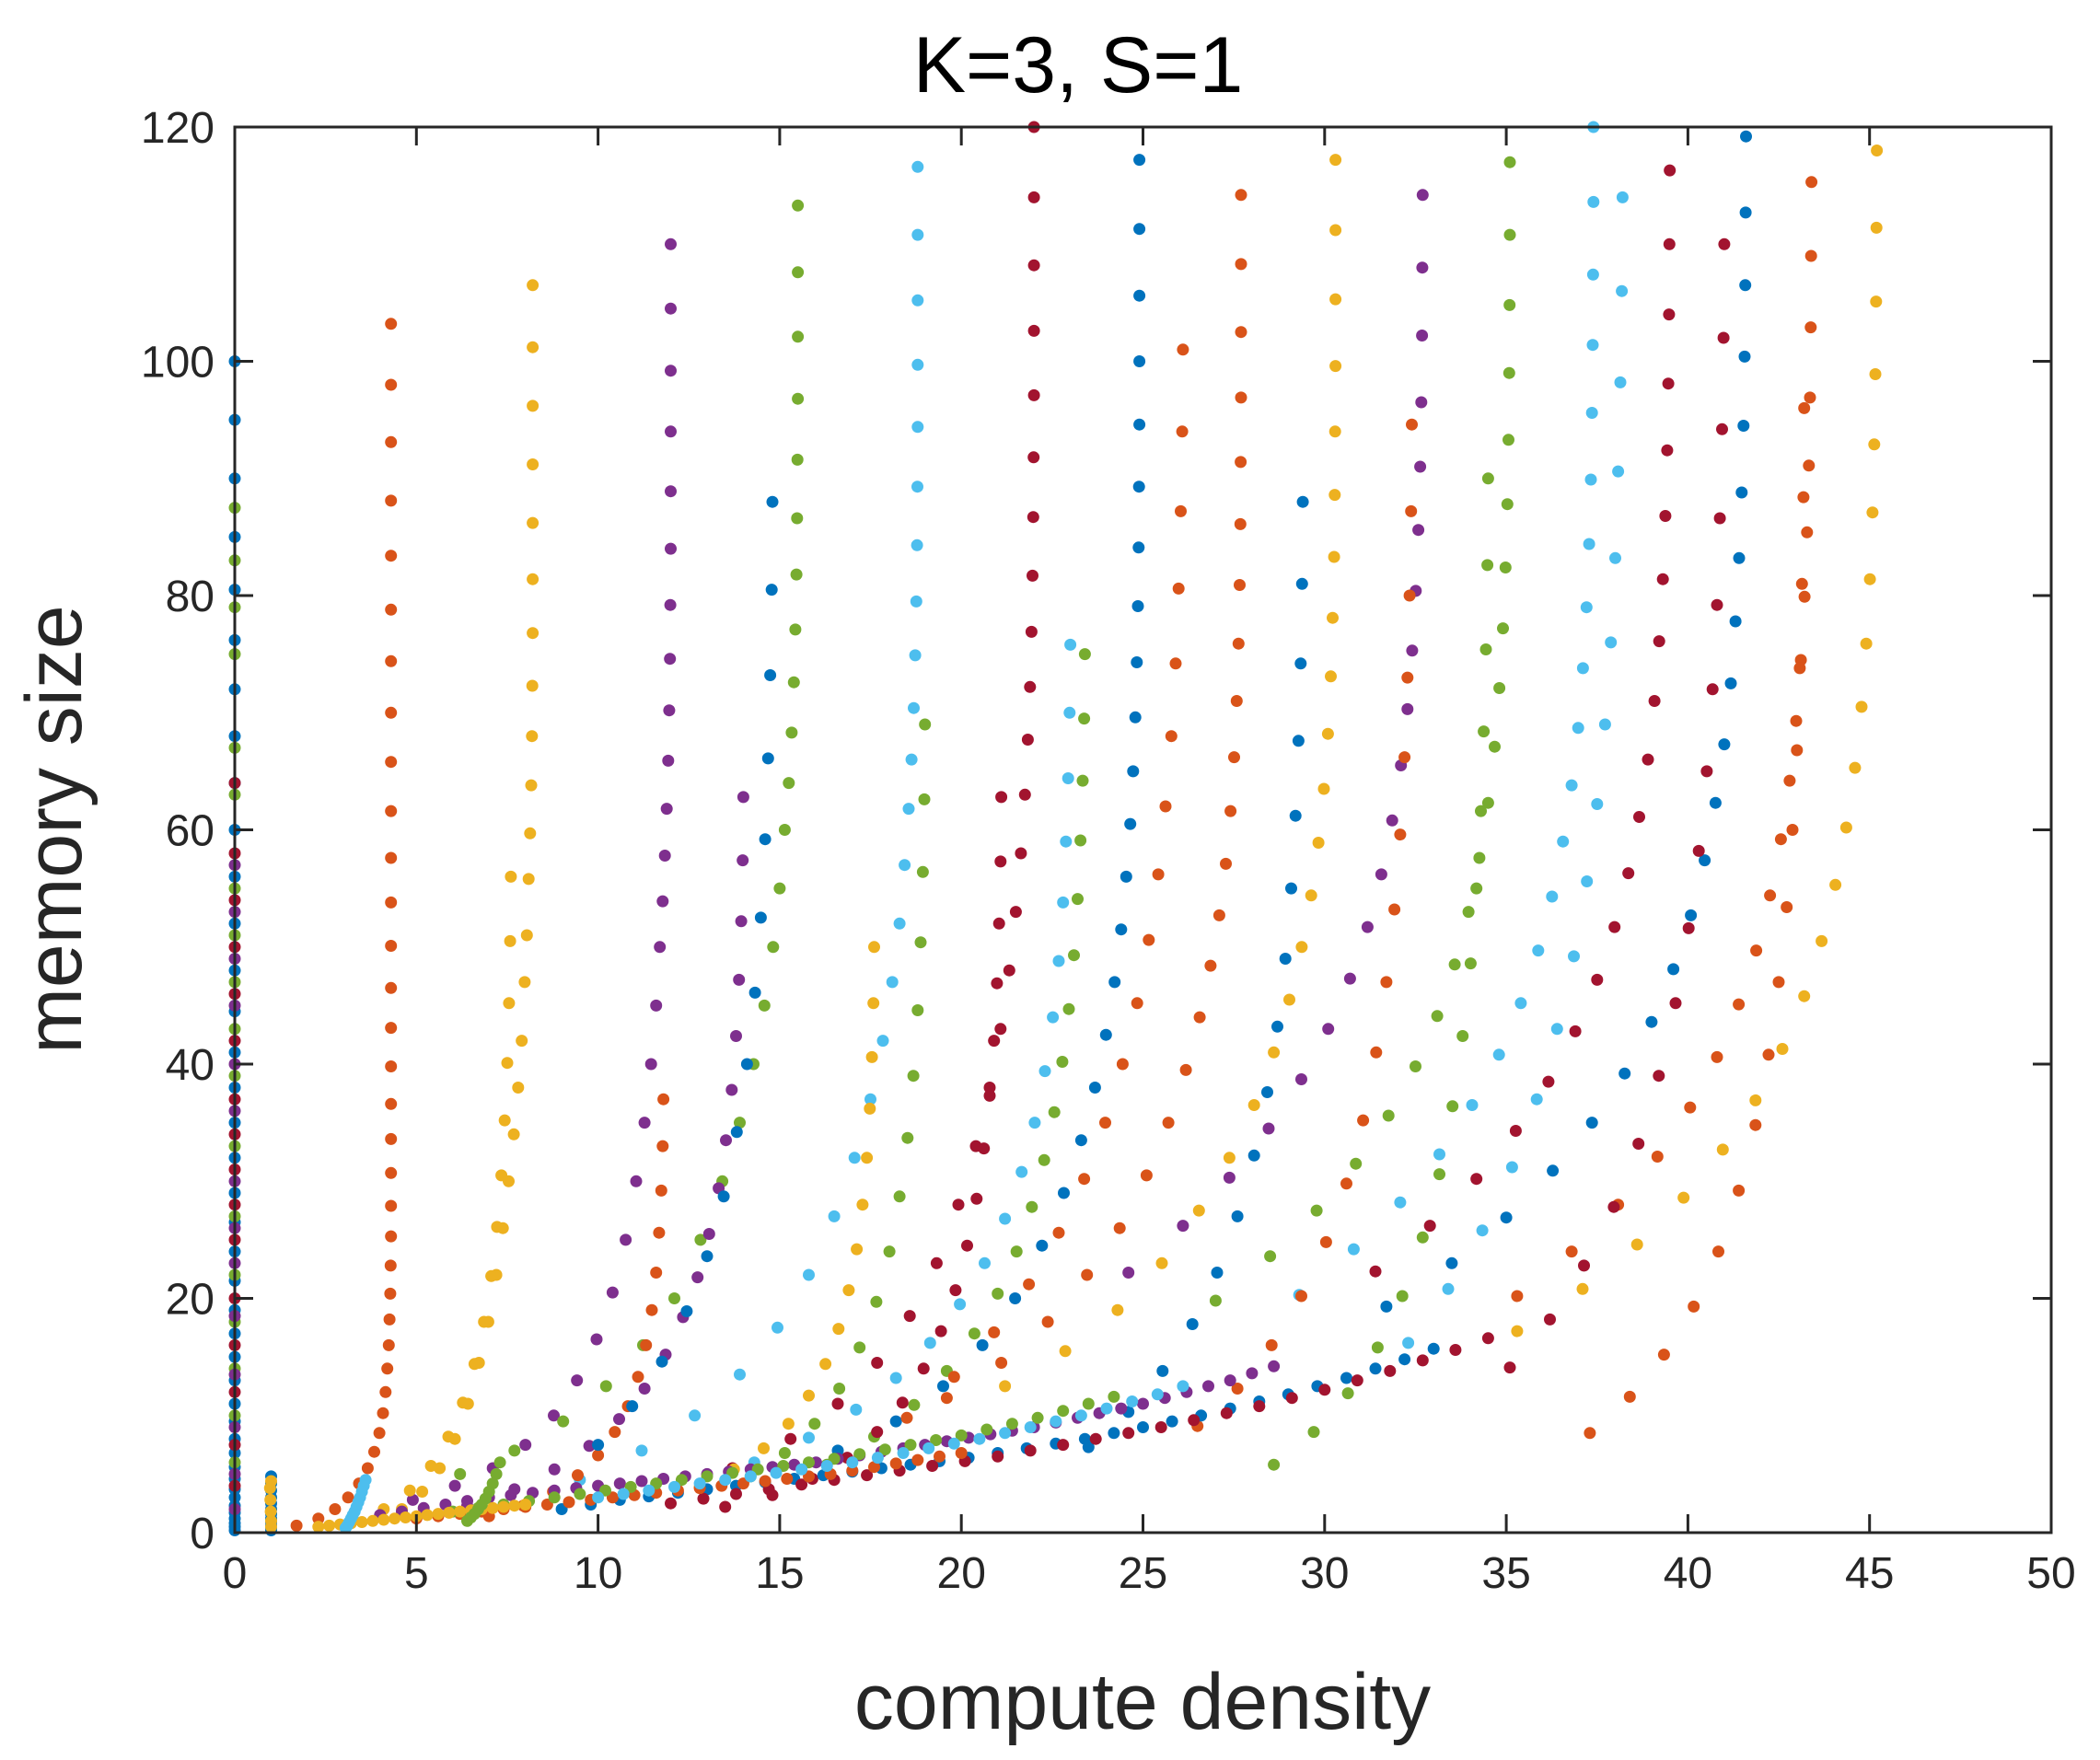  What do you see at coordinates (1078, 65) in the screenshot?
I see `chart-title: K=3, S=1` at bounding box center [1078, 65].